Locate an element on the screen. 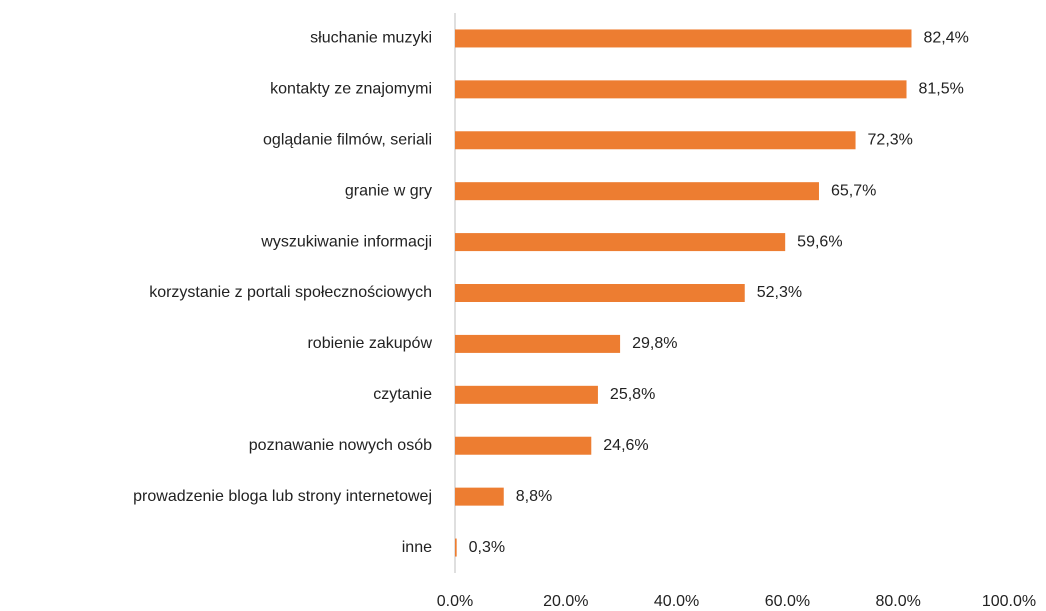 The height and width of the screenshot is (611, 1046). x-tick-label: 100.0% is located at coordinates (1009, 601).